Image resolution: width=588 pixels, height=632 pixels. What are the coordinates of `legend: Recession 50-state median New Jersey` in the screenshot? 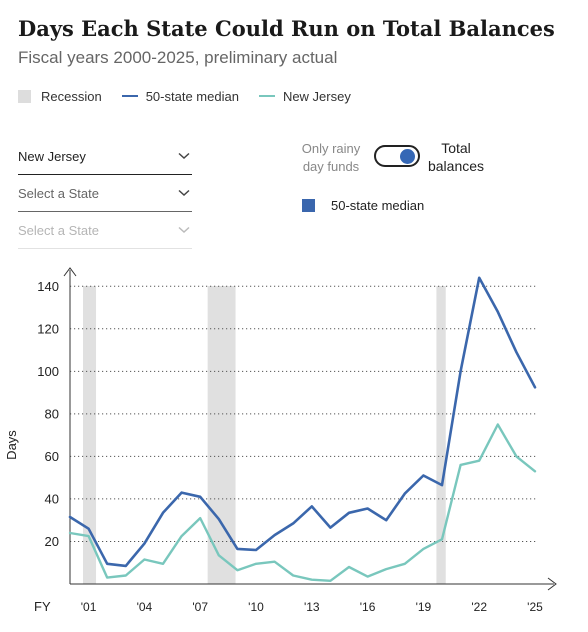 It's located at (194, 96).